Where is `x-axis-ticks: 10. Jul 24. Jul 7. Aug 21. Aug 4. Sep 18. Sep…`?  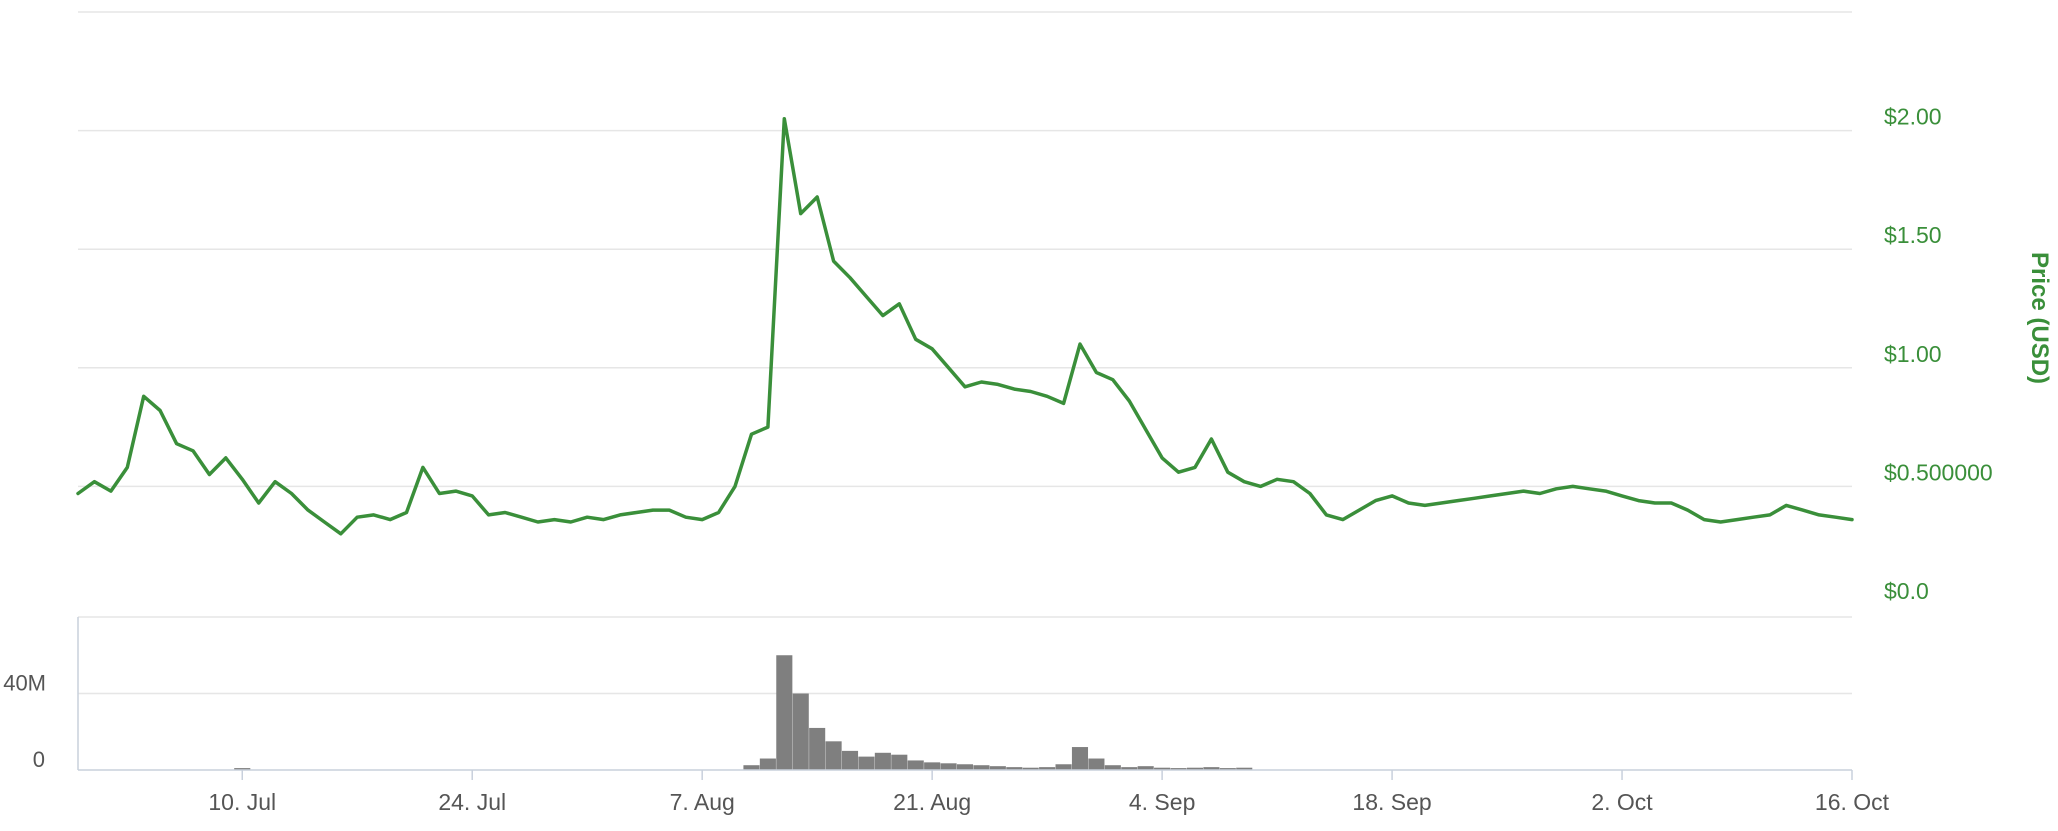 x-axis-ticks: 10. Jul 24. Jul 7. Aug 21. Aug 4. Sep 18. Sep… is located at coordinates (1049, 792).